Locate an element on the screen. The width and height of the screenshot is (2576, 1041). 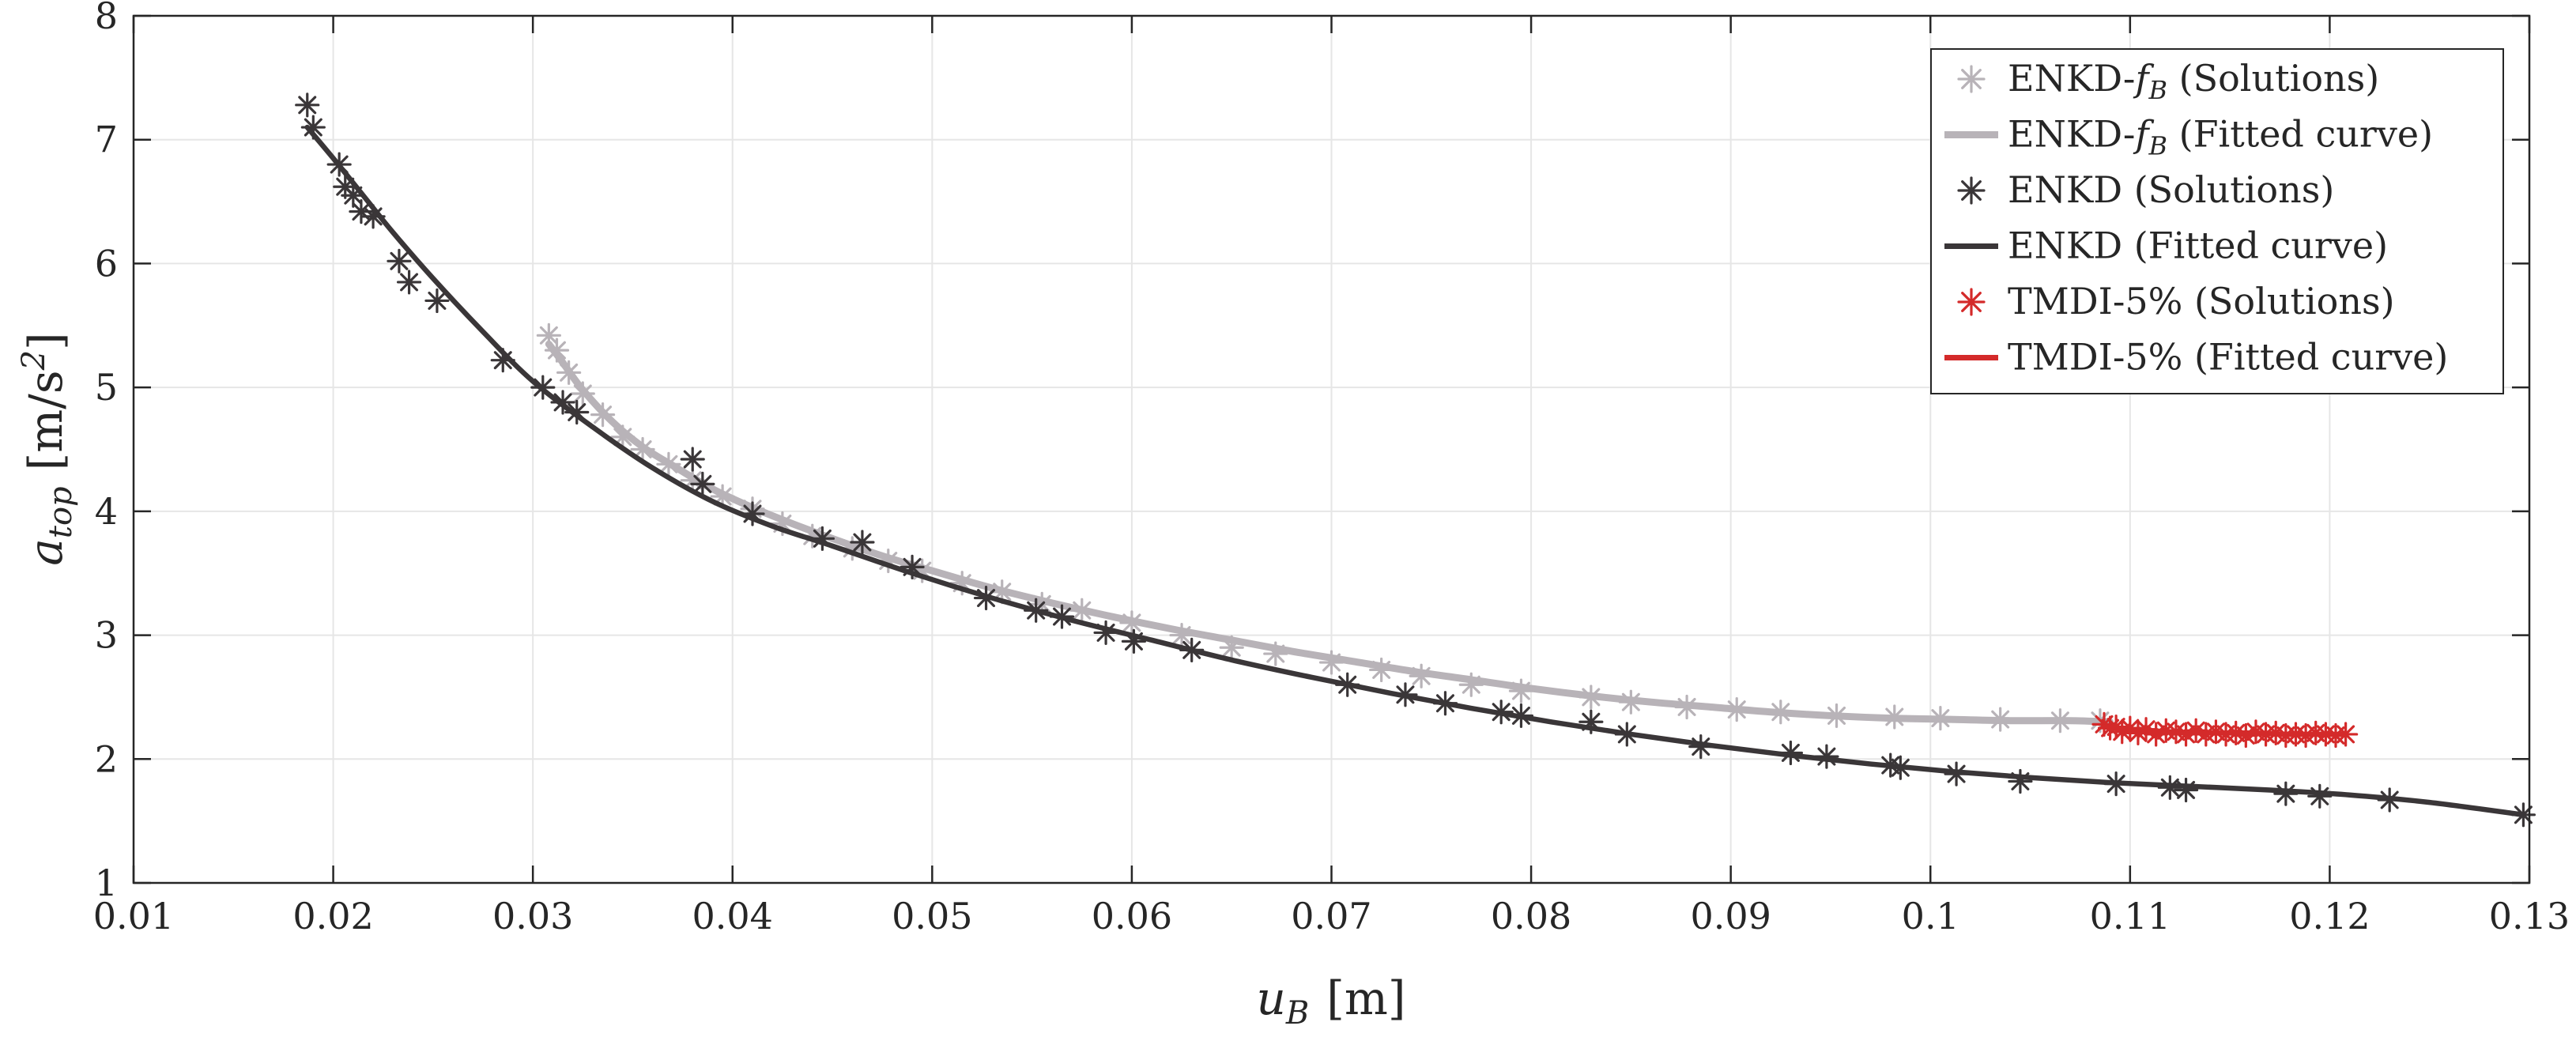
y-axis-unit: [m/s is located at coordinates (46, 420).